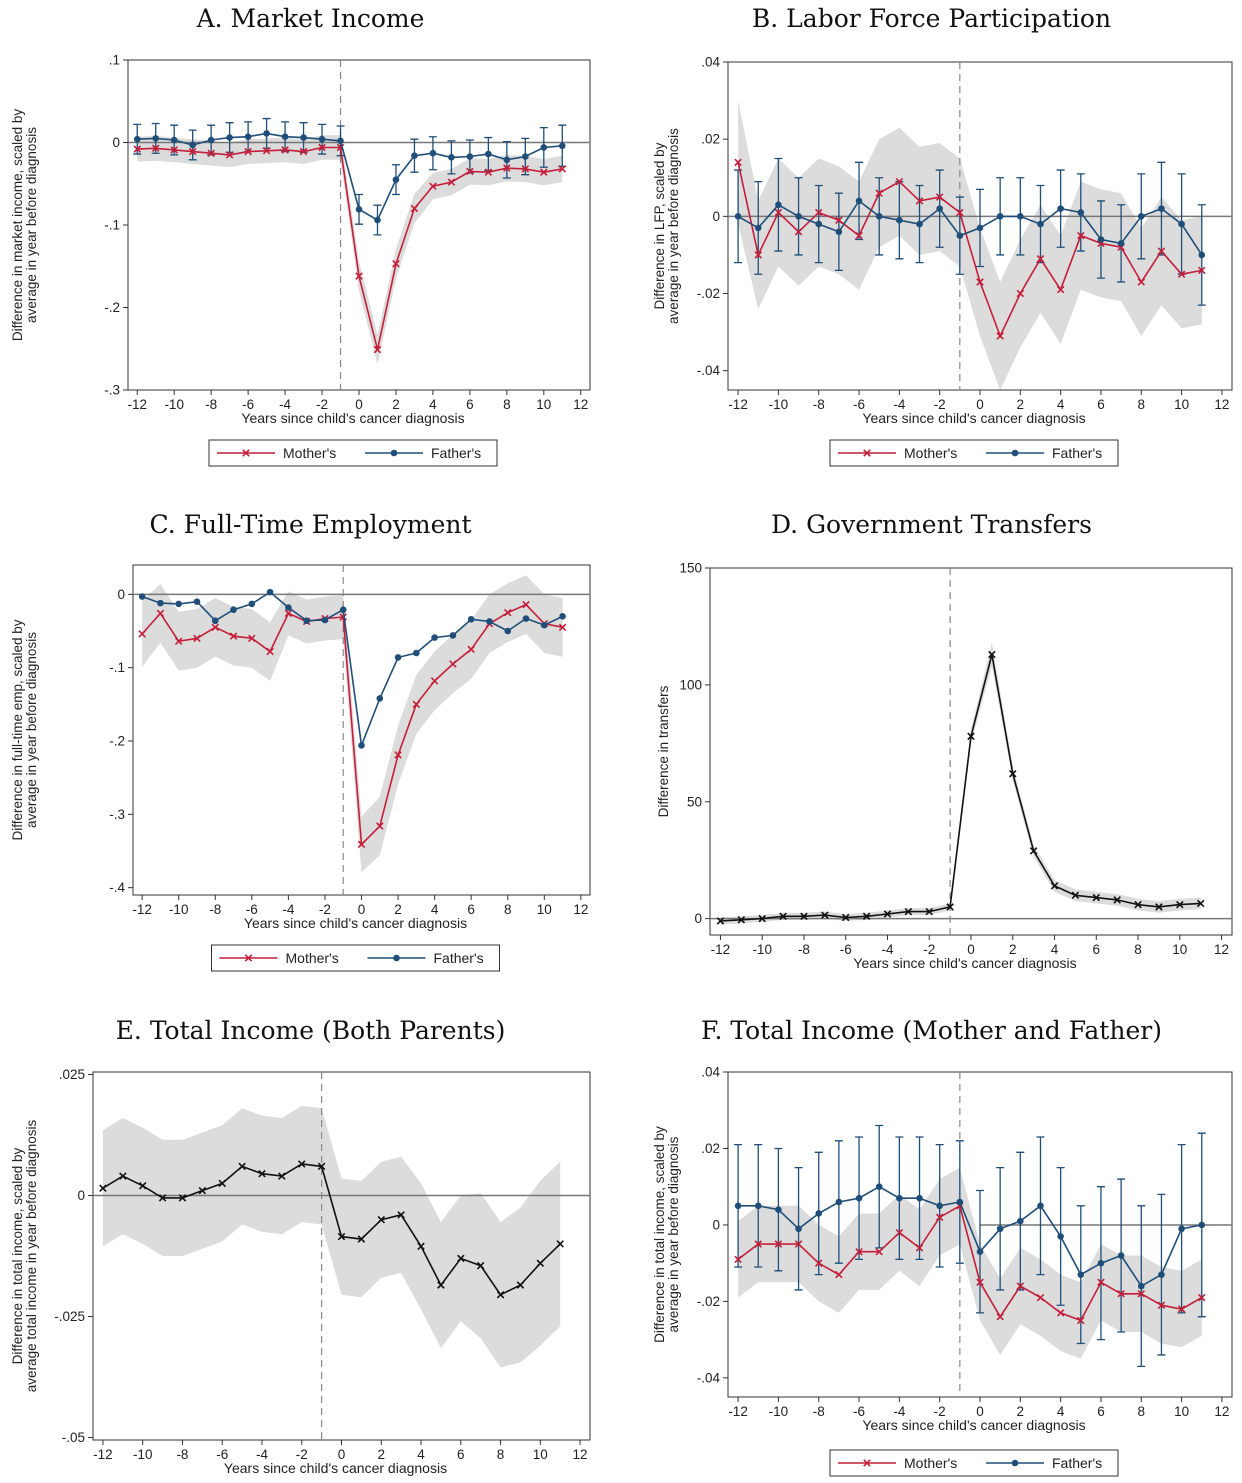 This screenshot has width=1242, height=1483. I want to click on y-tick-label: -.2, so click(112, 307).